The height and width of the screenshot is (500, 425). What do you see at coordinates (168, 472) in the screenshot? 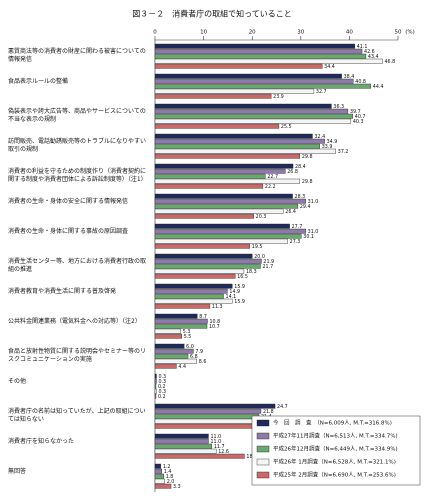
I see `value-label: 1.4` at bounding box center [168, 472].